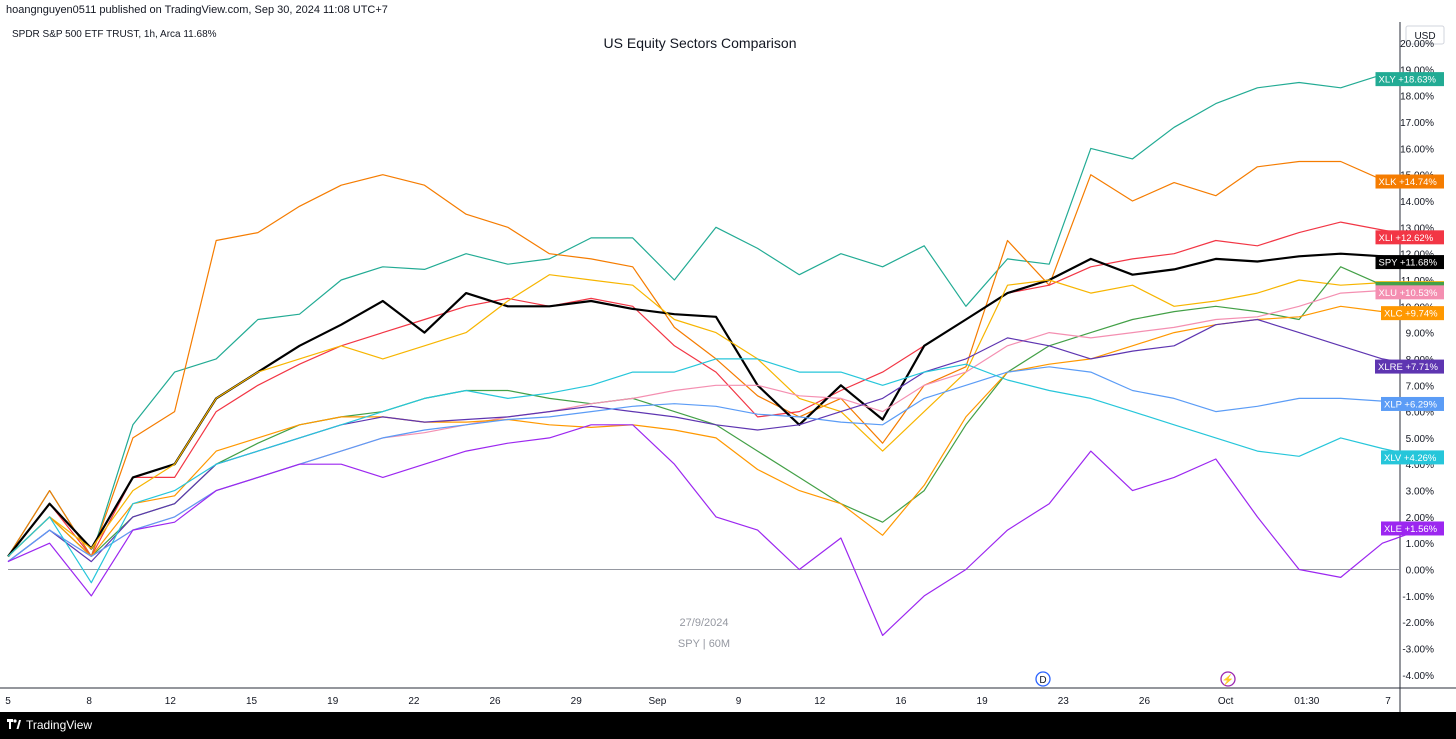 The image size is (1456, 739). I want to click on y-tick-label: 20.00%, so click(1417, 44).